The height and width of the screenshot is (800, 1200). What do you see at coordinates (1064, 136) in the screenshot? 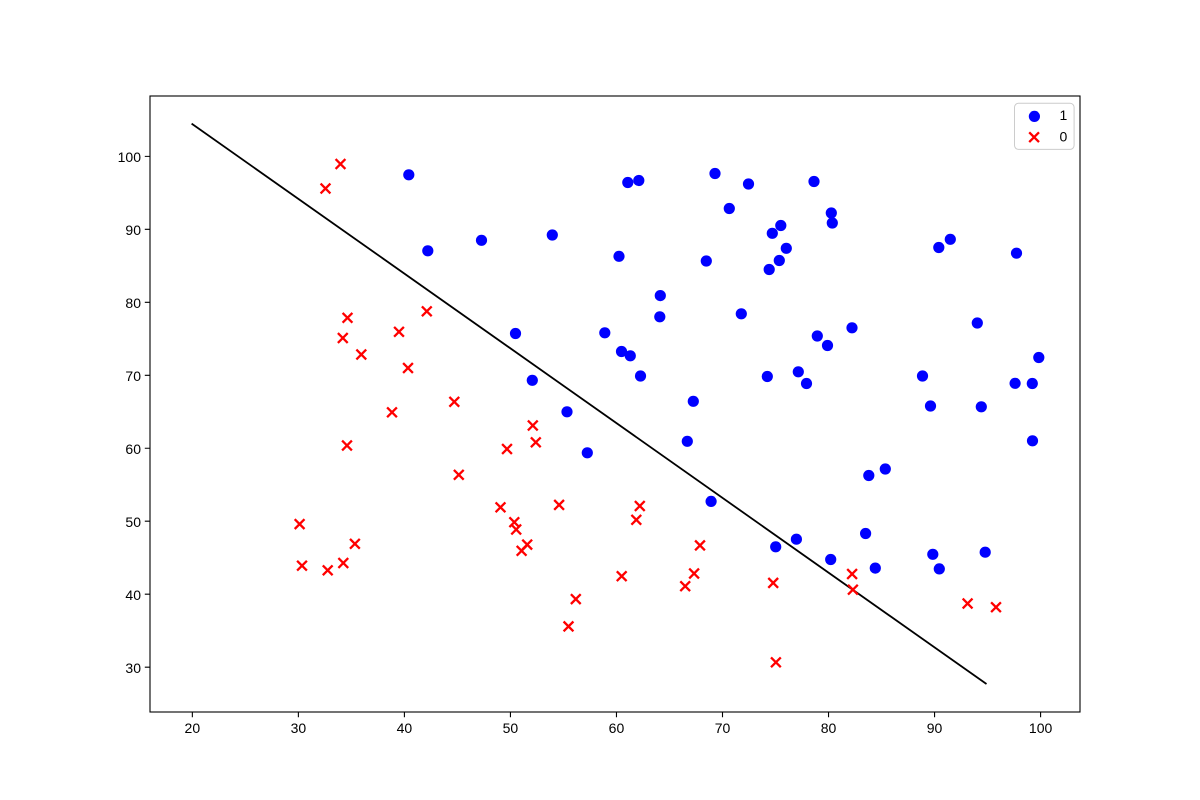
I see `svg-text: 0` at bounding box center [1064, 136].